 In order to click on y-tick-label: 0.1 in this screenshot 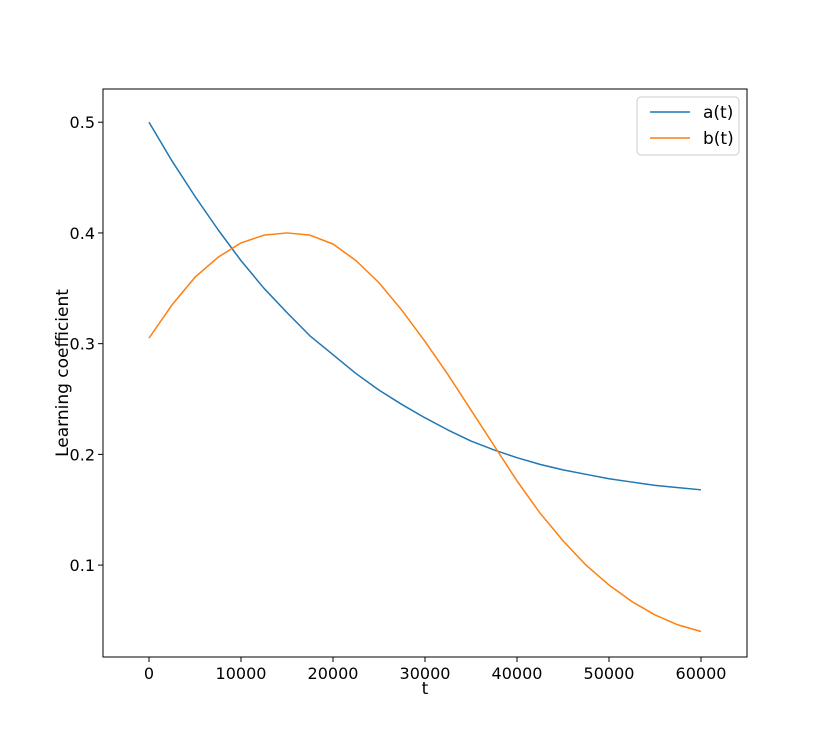, I will do `click(82, 565)`.